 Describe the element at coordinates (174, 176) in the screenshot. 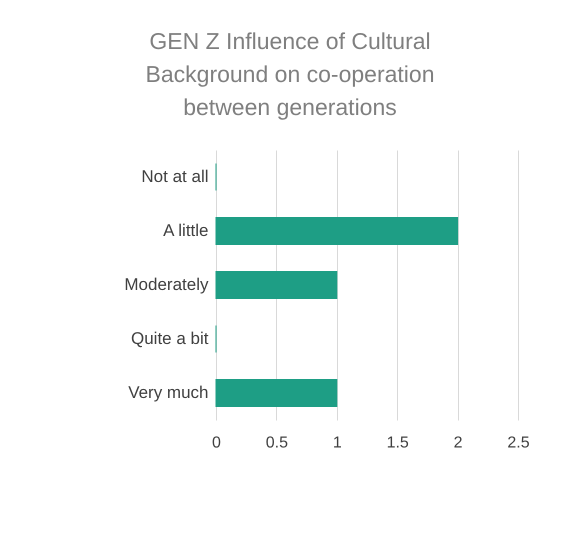

I see `y-tick-label: Not at all` at that location.